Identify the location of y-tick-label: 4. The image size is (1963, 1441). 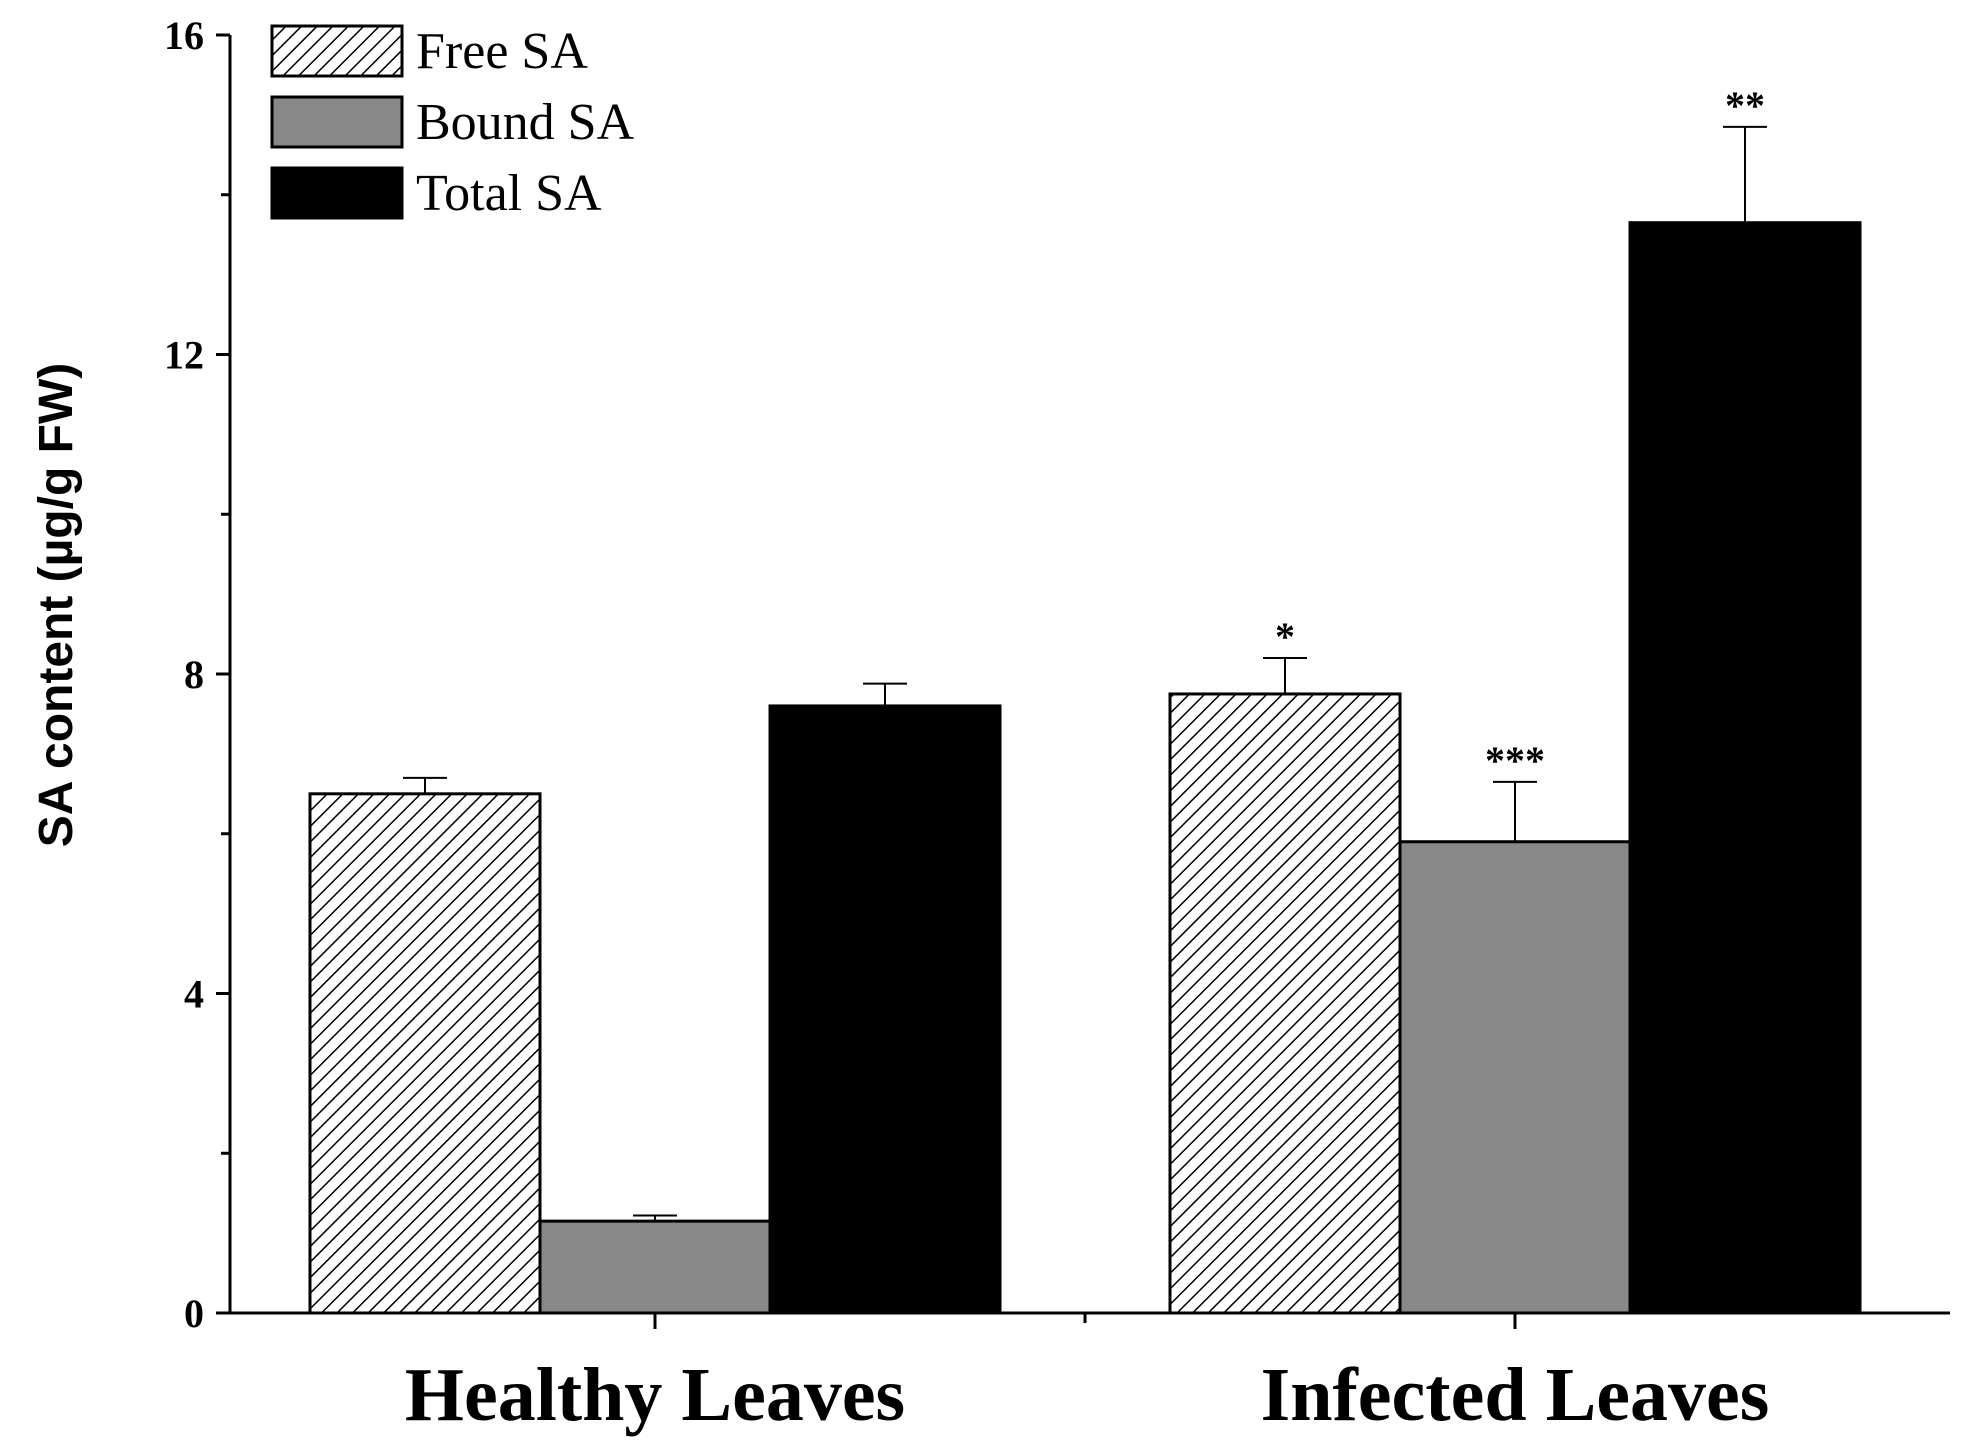
(194, 994).